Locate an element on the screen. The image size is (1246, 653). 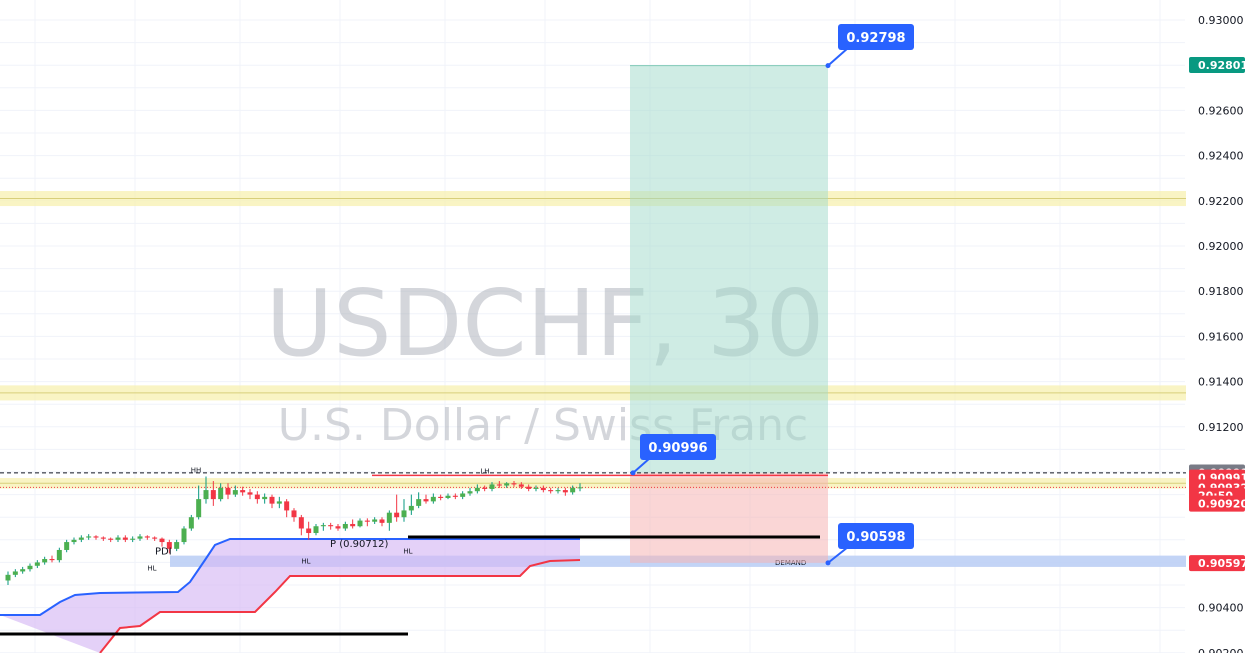
callout-label: 0.90598 is located at coordinates (875, 537).